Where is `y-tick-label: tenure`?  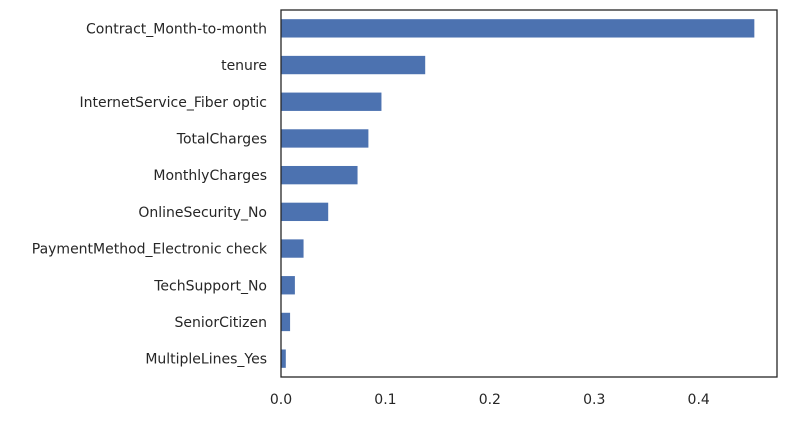 y-tick-label: tenure is located at coordinates (244, 66).